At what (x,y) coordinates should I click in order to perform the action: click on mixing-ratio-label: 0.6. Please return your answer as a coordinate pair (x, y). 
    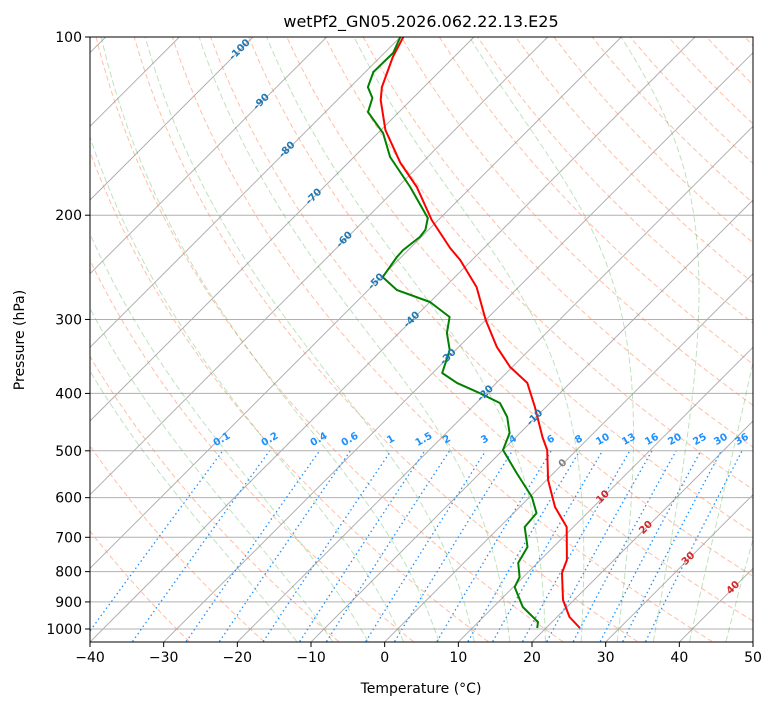
    Looking at the image, I should click on (350, 440).